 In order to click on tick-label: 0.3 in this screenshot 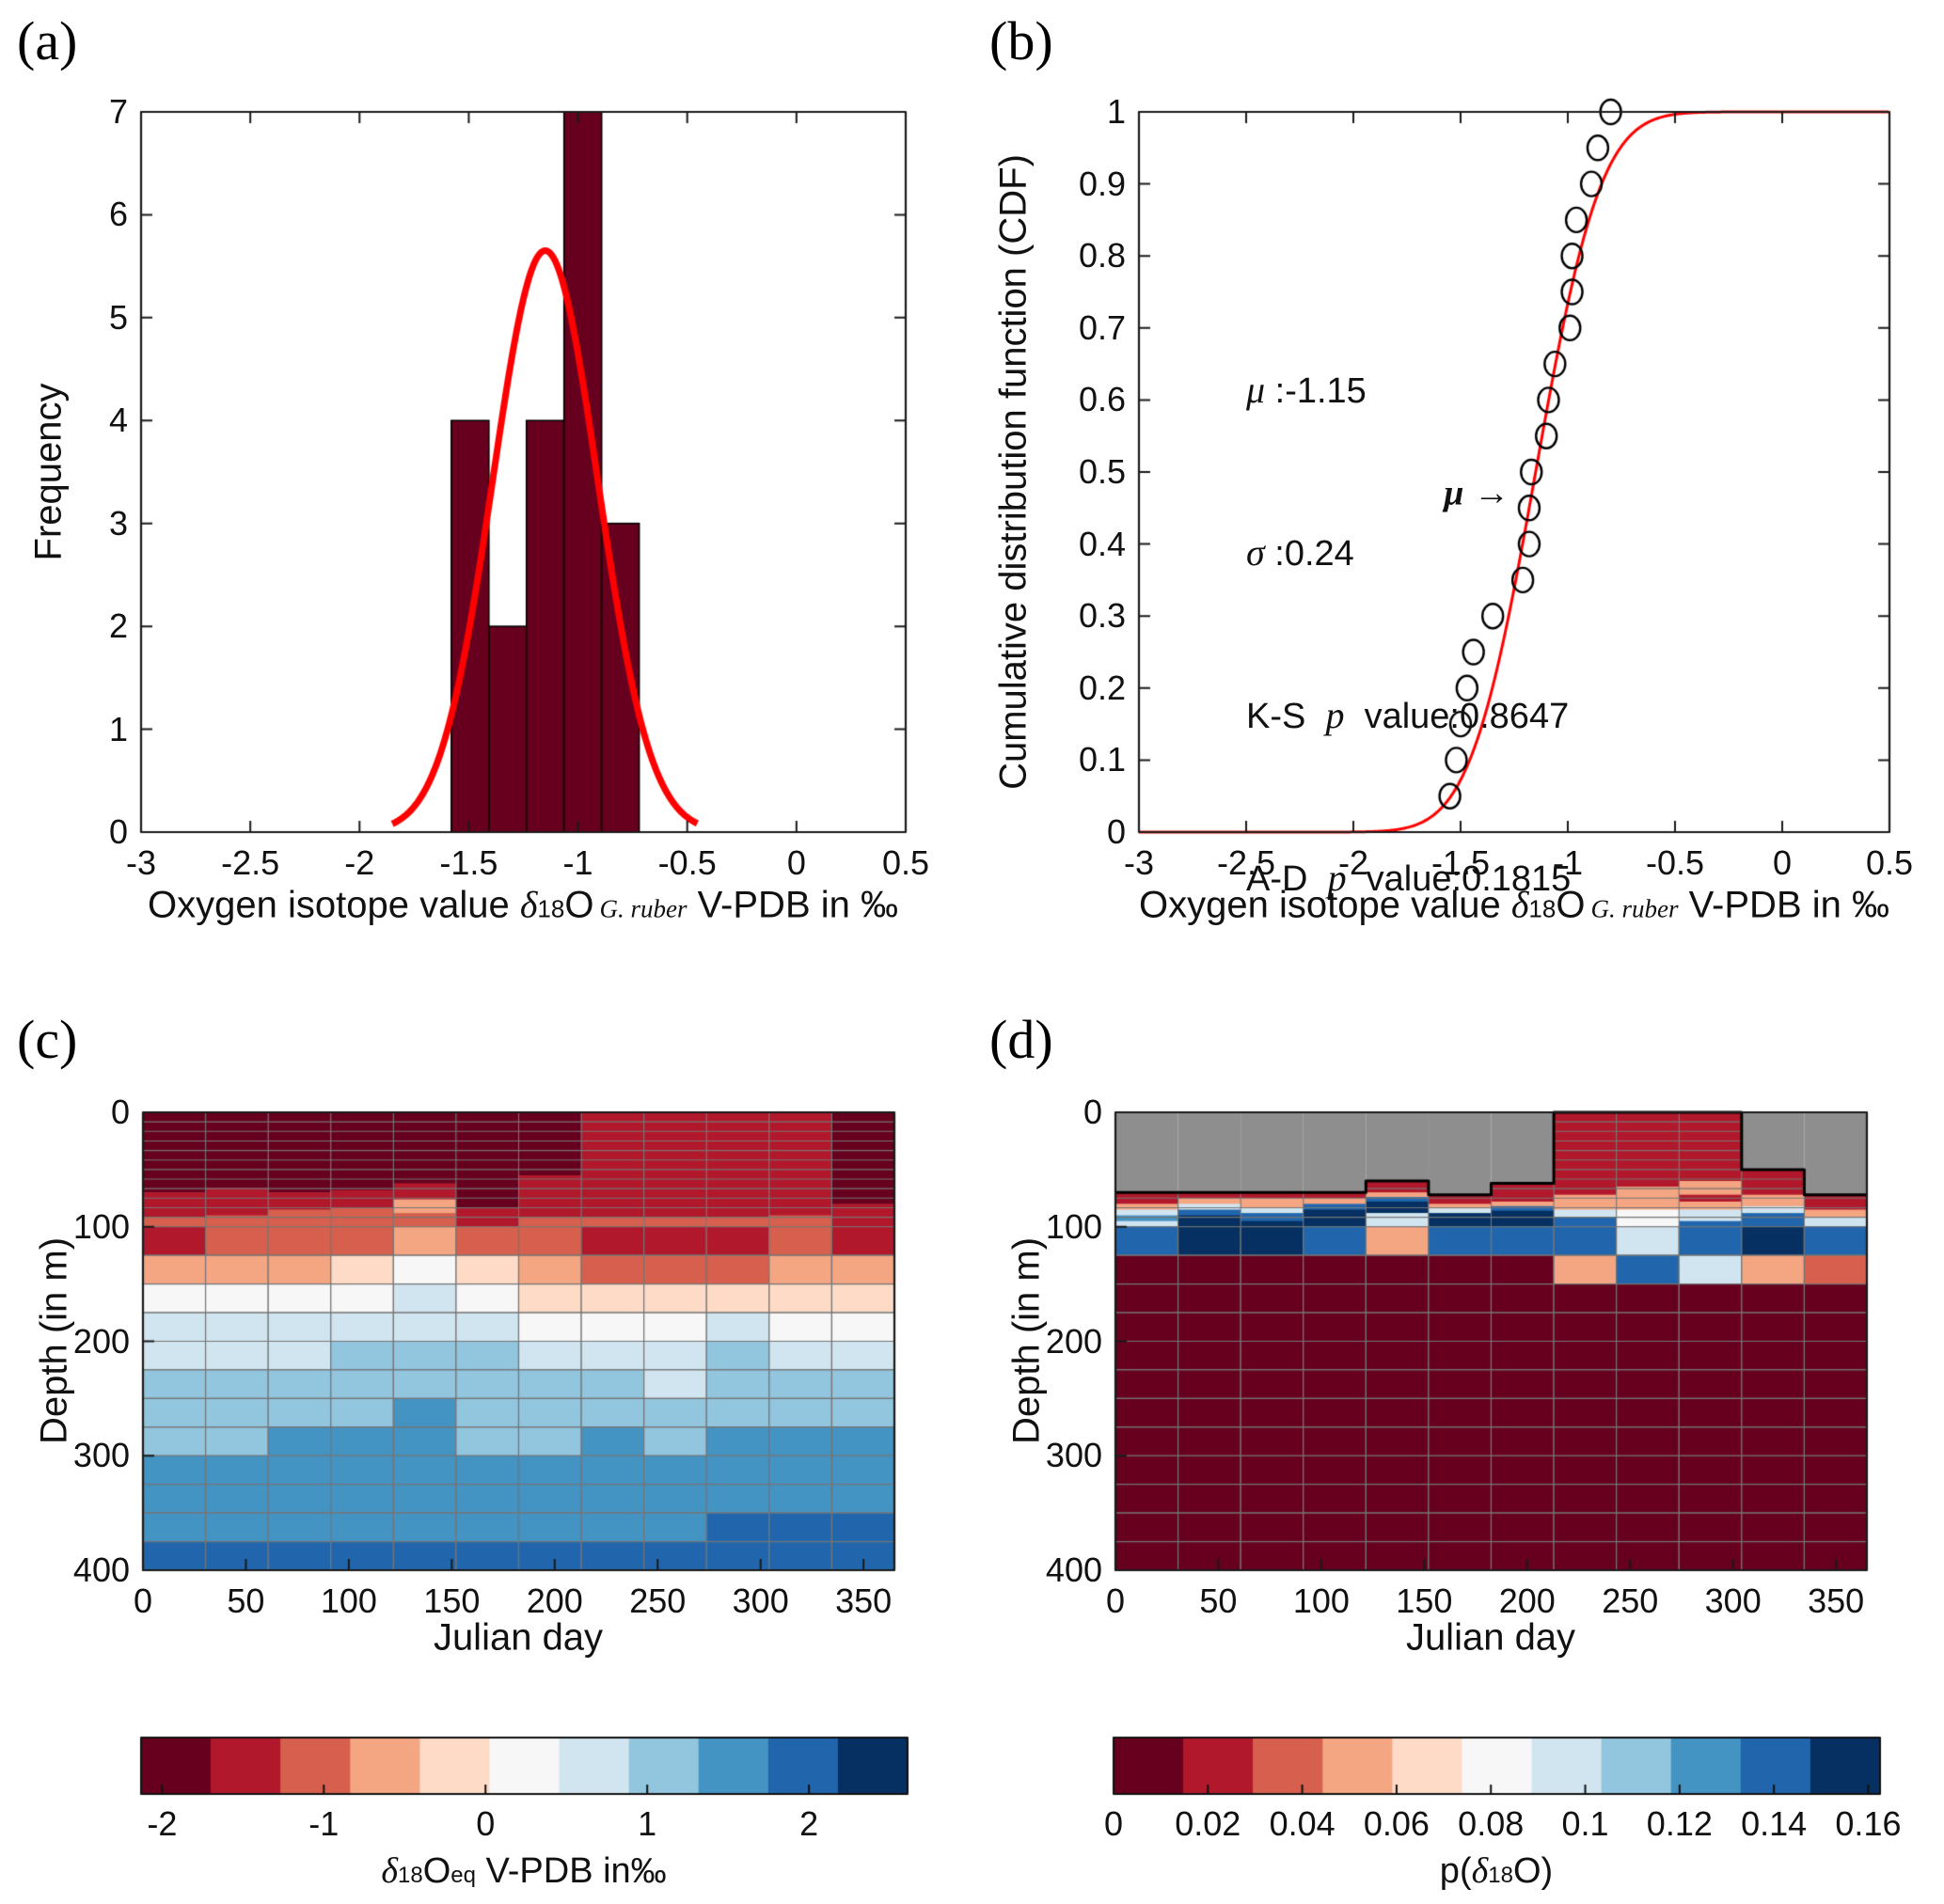, I will do `click(1102, 616)`.